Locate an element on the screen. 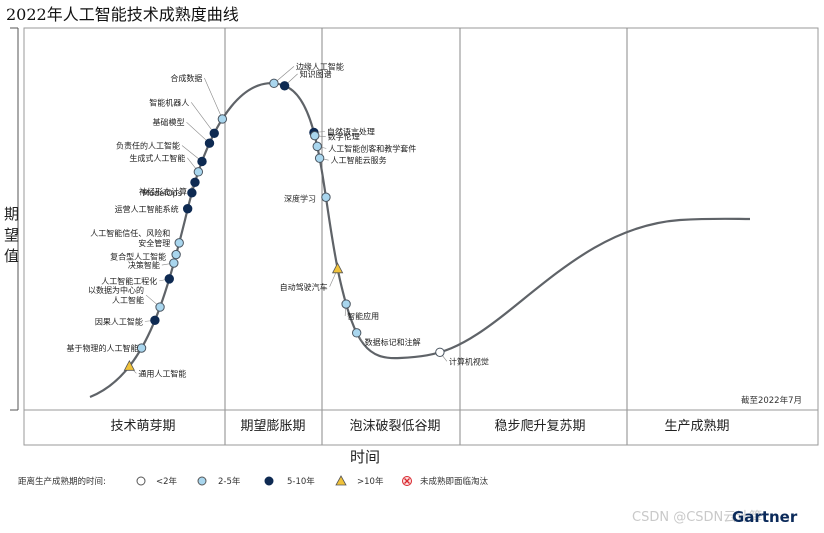 This screenshot has height=533, width=824. tech-label: 智能机器人 is located at coordinates (169, 102).